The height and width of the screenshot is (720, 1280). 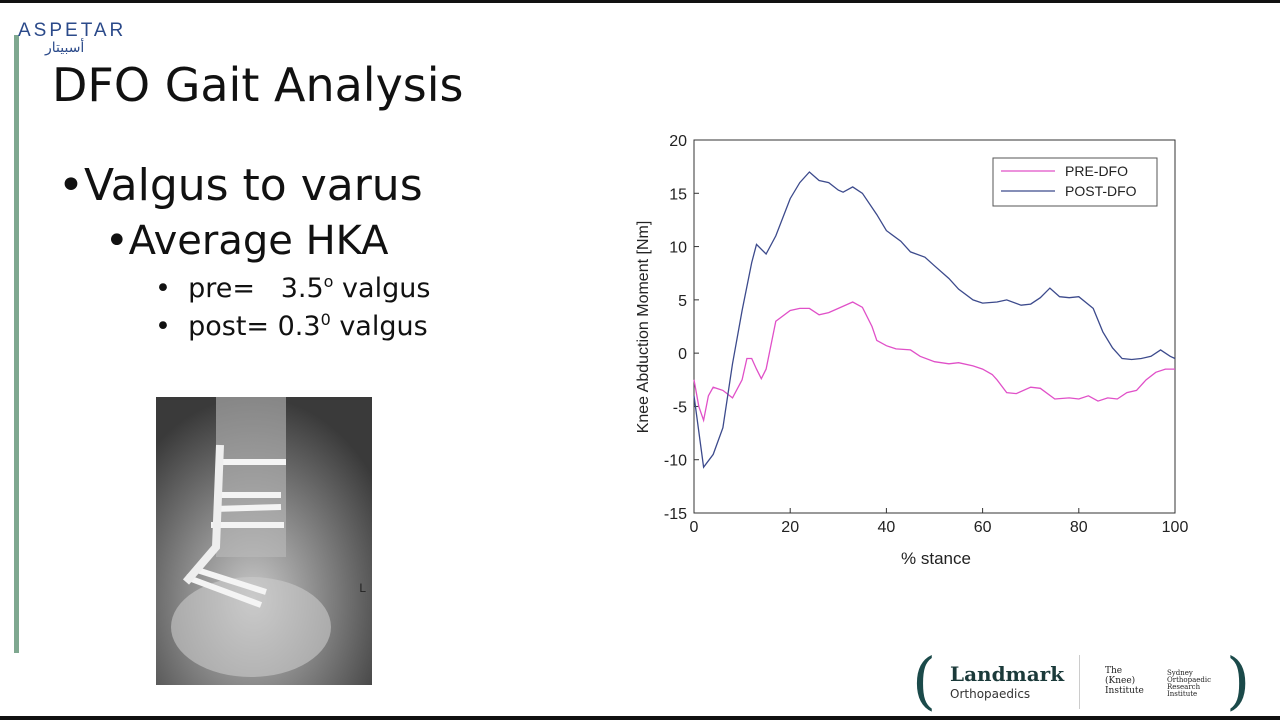 What do you see at coordinates (264, 541) in the screenshot?
I see `xray-image: L` at bounding box center [264, 541].